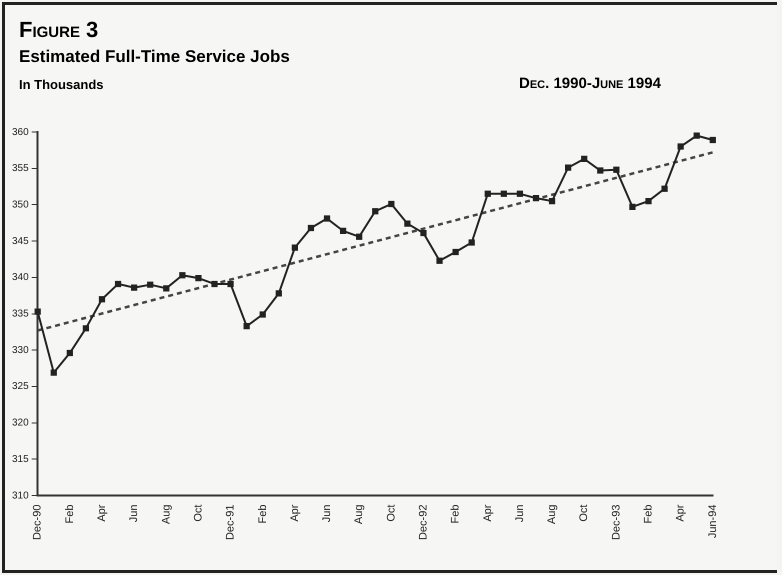 The image size is (782, 575). What do you see at coordinates (21, 496) in the screenshot?
I see `y-tick-label: 310` at bounding box center [21, 496].